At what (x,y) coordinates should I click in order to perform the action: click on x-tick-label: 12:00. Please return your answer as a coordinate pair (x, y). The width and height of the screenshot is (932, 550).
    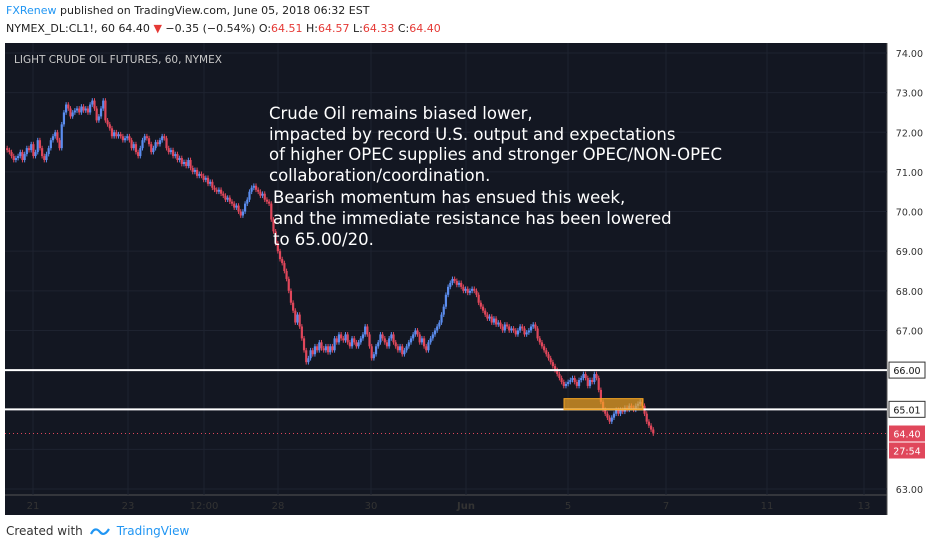
    Looking at the image, I should click on (204, 506).